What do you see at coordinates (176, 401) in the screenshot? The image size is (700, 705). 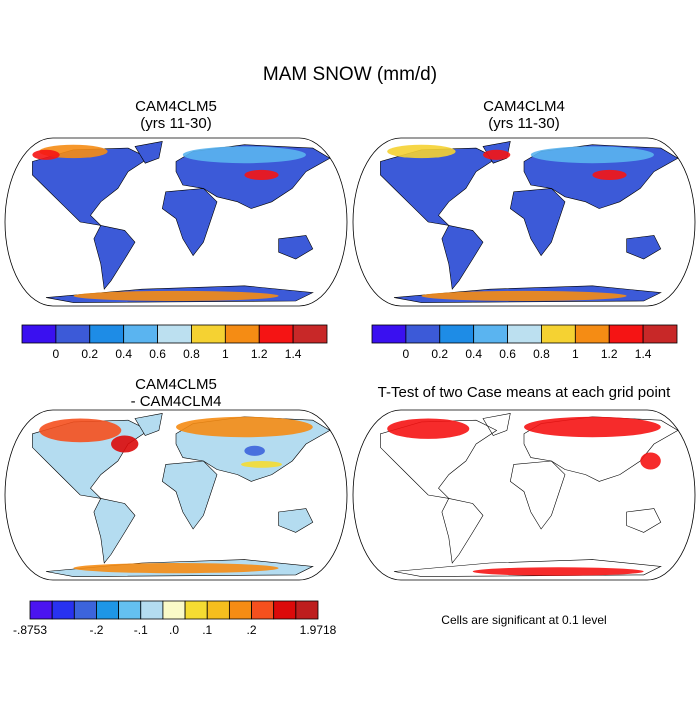 I see `panel-subtitle: - CAM4CLM4` at bounding box center [176, 401].